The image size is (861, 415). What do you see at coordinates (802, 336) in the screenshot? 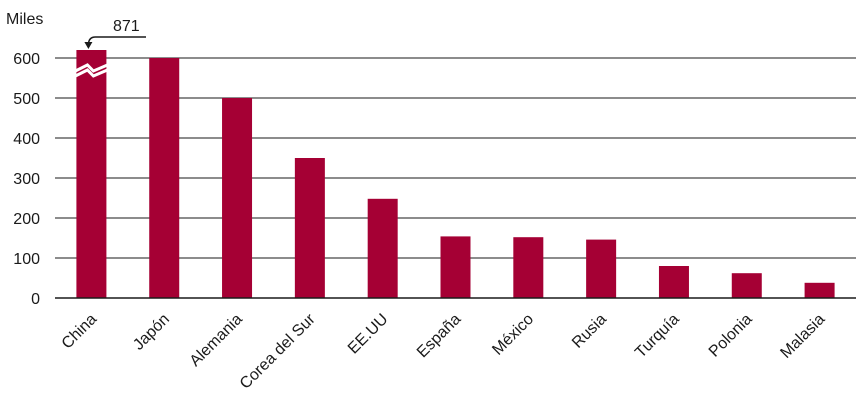
I see `x-tick-label: Malasia` at bounding box center [802, 336].